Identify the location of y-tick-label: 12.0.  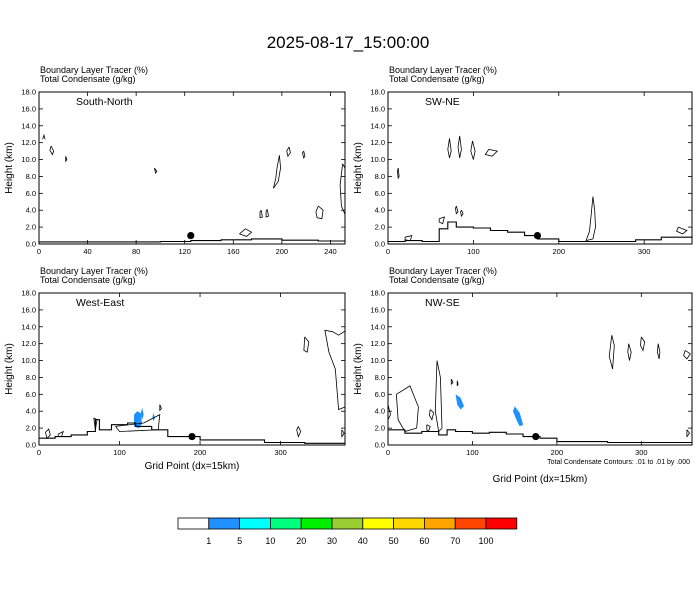
(28, 142).